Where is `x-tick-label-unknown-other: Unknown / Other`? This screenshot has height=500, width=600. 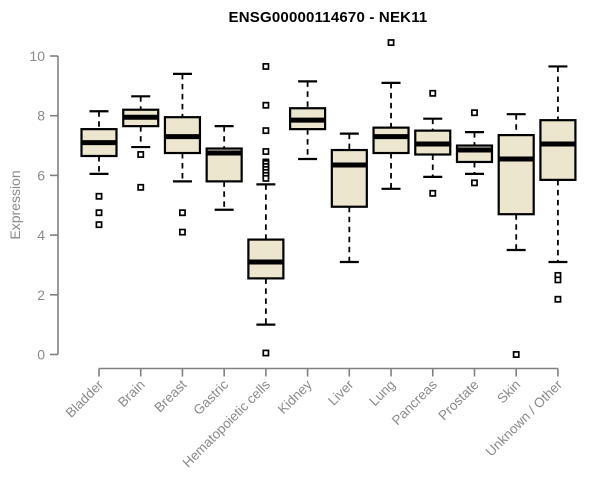 x-tick-label-unknown-other: Unknown / Other is located at coordinates (524, 418).